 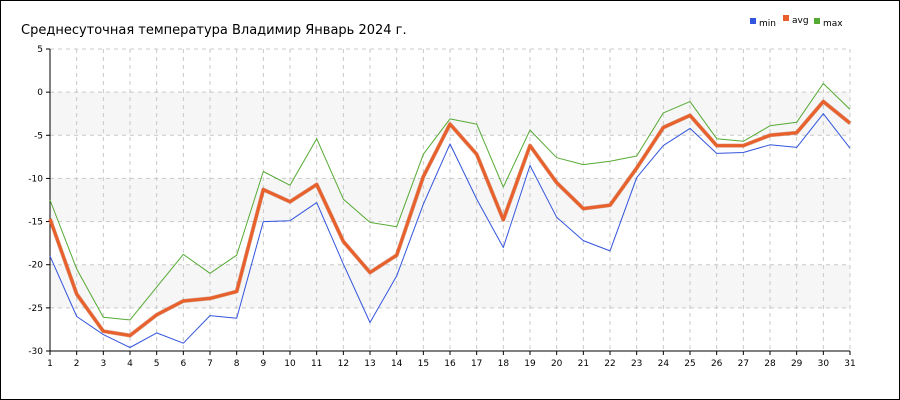 What do you see at coordinates (797, 364) in the screenshot?
I see `x-tick-label: 29` at bounding box center [797, 364].